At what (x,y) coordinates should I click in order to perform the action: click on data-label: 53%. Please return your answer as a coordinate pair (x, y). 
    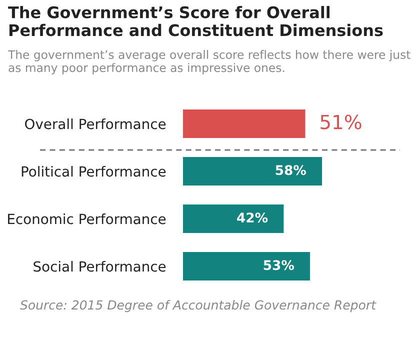
    Looking at the image, I should click on (279, 265).